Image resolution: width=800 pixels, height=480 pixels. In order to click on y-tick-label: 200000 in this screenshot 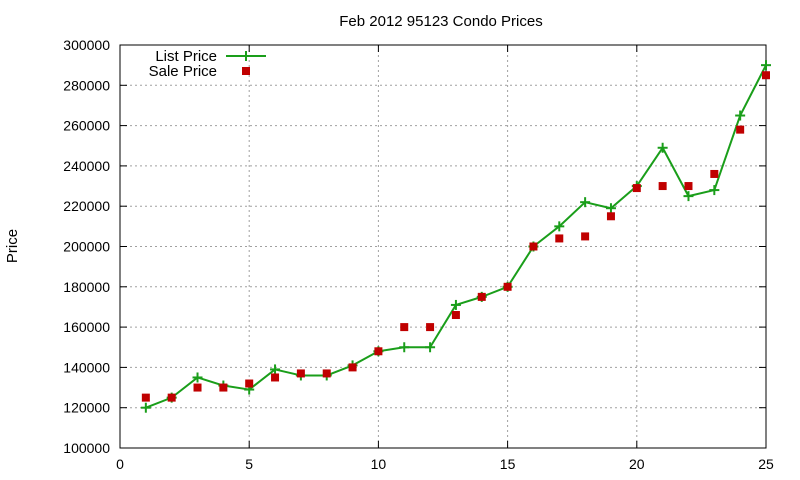, I will do `click(86, 247)`.